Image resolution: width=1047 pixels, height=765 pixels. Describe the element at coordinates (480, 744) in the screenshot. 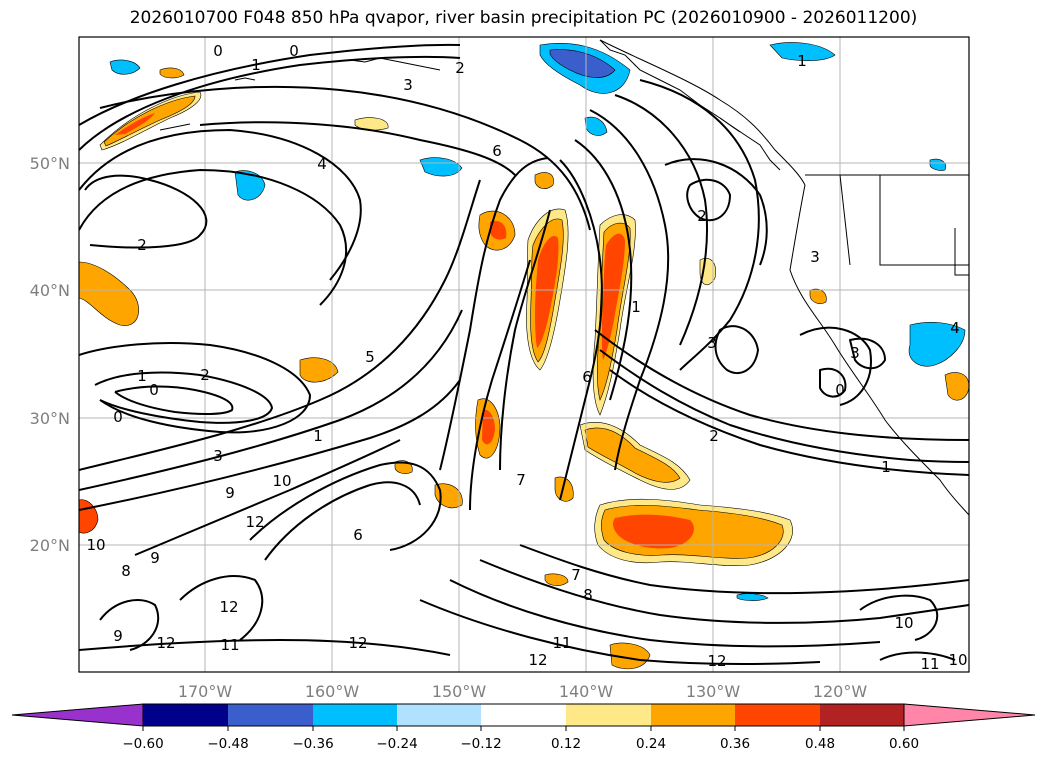

I see `colorbar-tick-label: −0.12` at that location.